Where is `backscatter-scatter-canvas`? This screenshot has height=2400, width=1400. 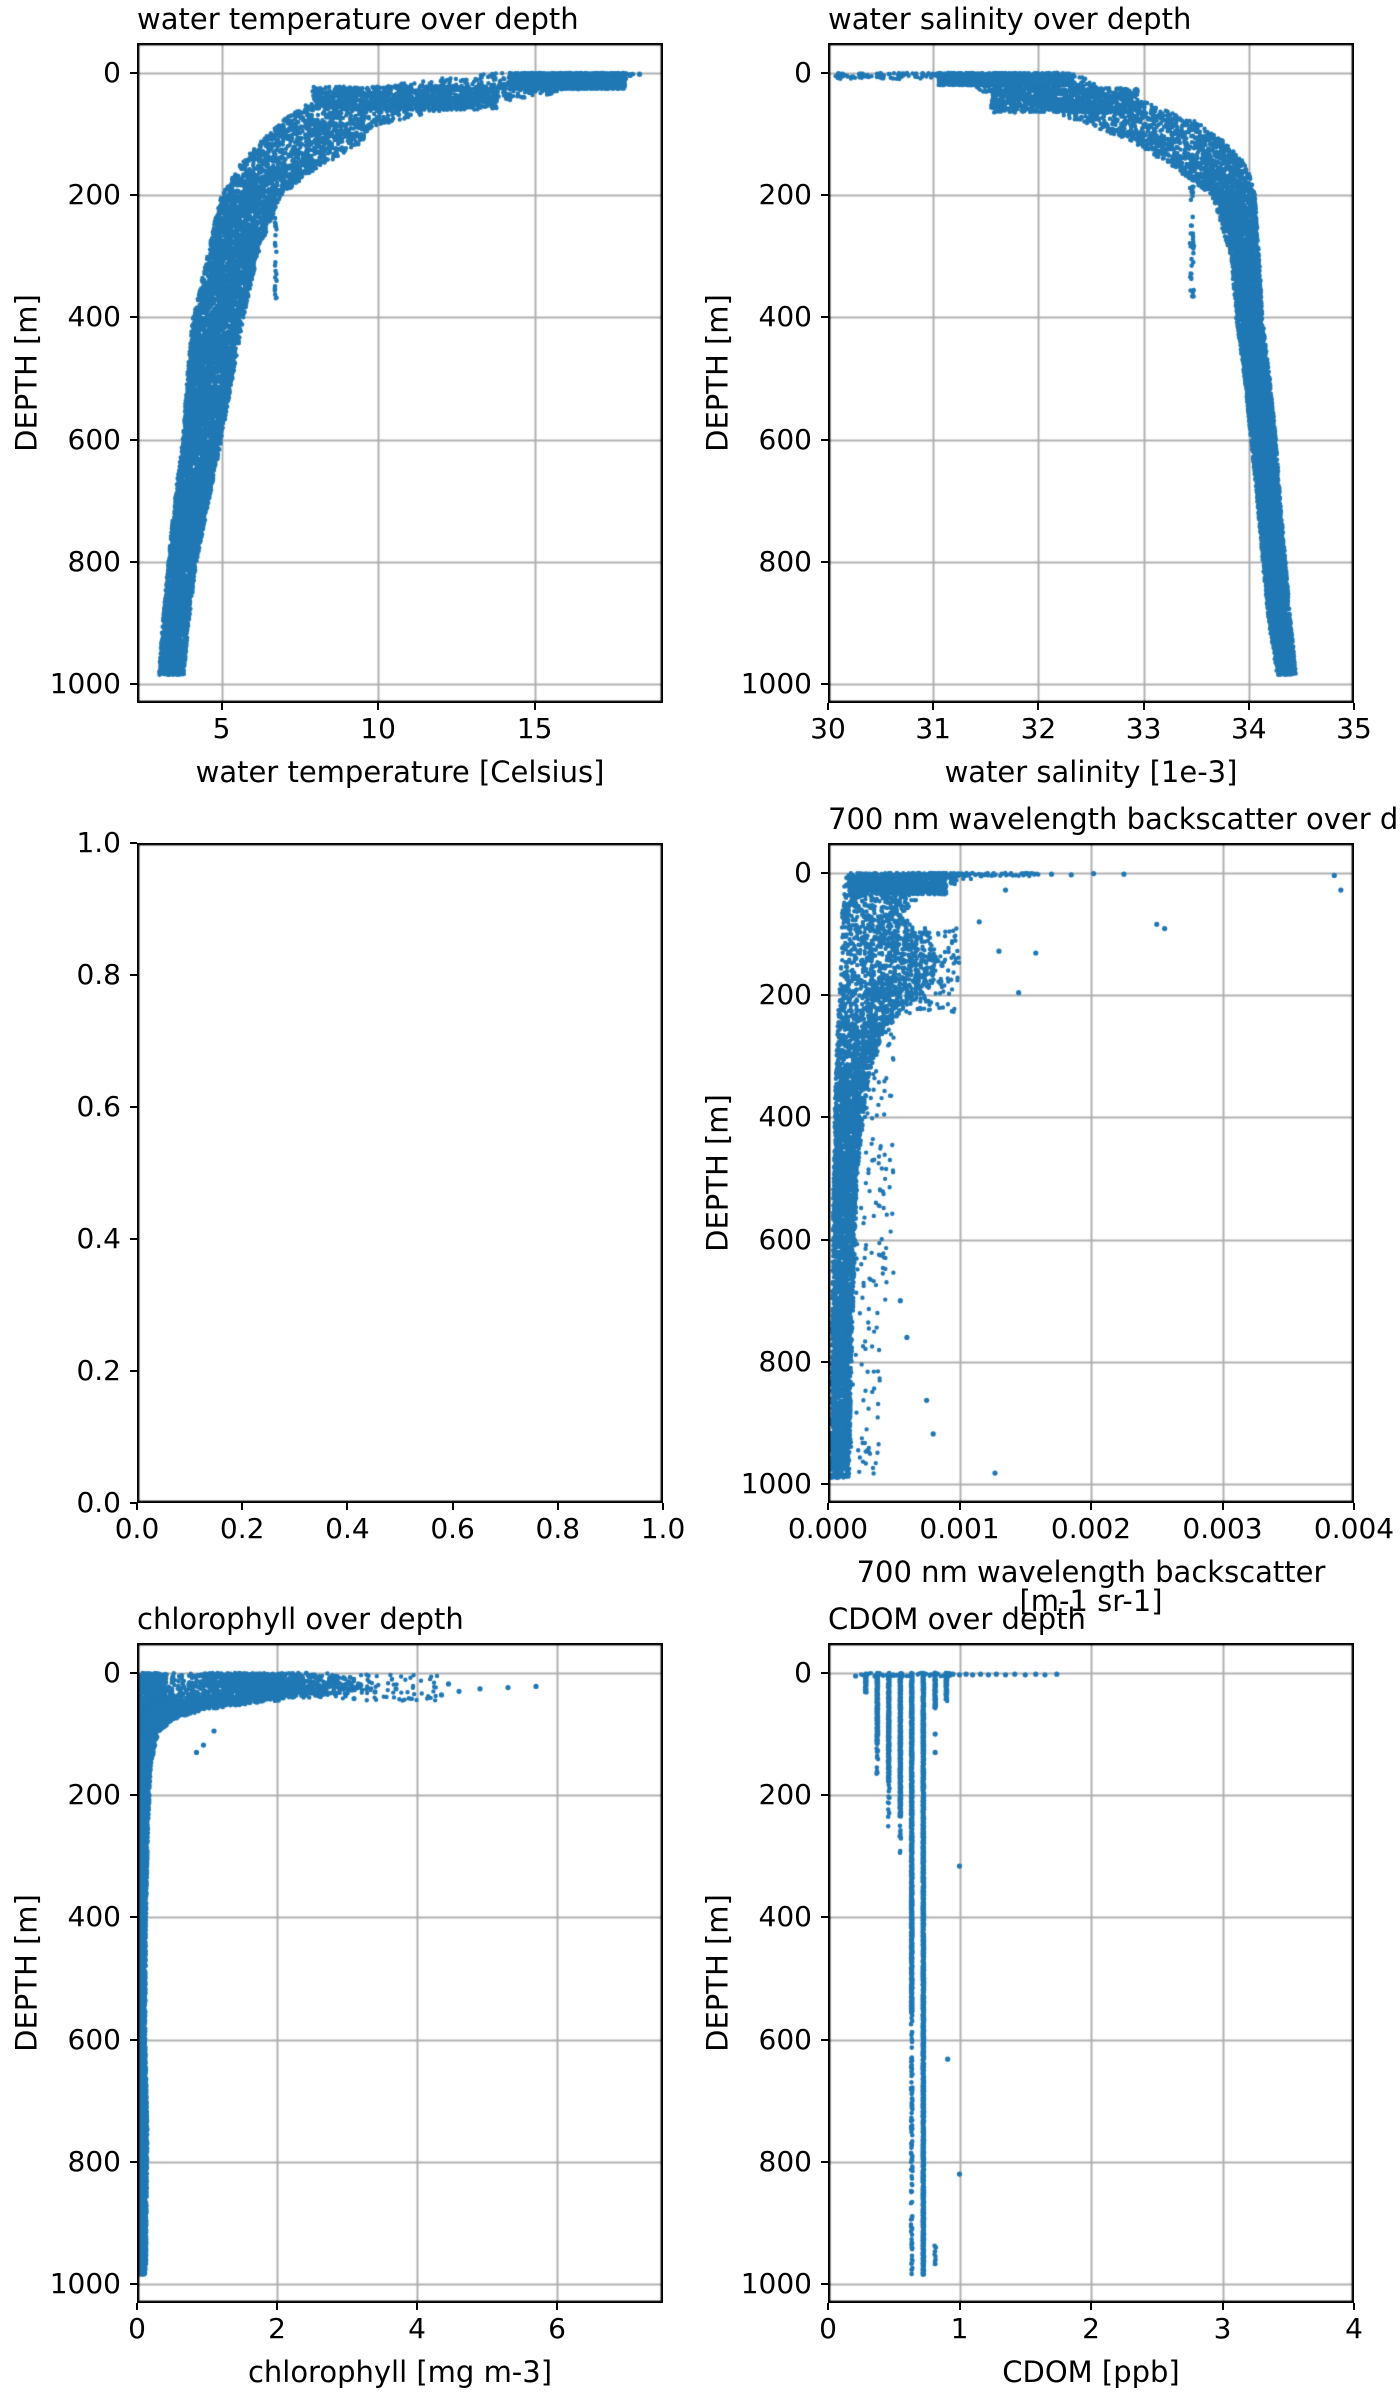
backscatter-scatter-canvas is located at coordinates (1091, 1173).